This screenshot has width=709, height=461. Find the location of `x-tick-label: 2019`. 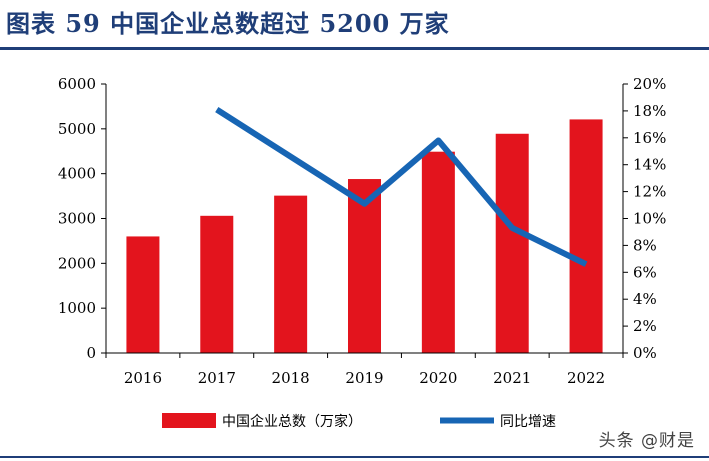

x-tick-label: 2019 is located at coordinates (364, 378).